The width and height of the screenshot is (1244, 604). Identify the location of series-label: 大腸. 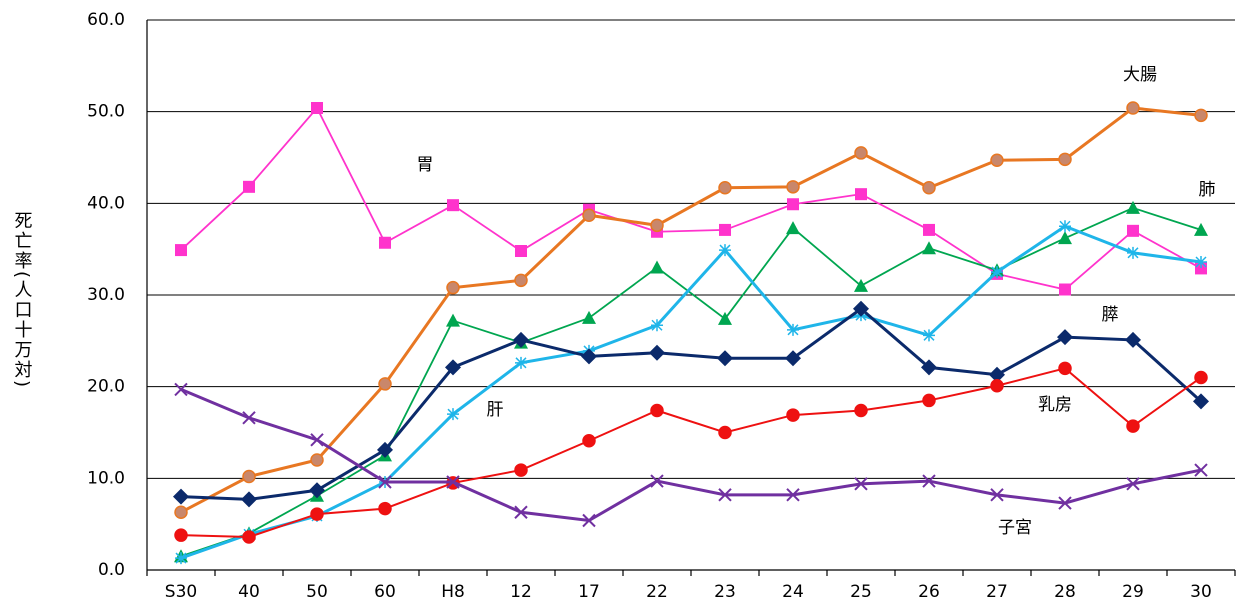
(1140, 75).